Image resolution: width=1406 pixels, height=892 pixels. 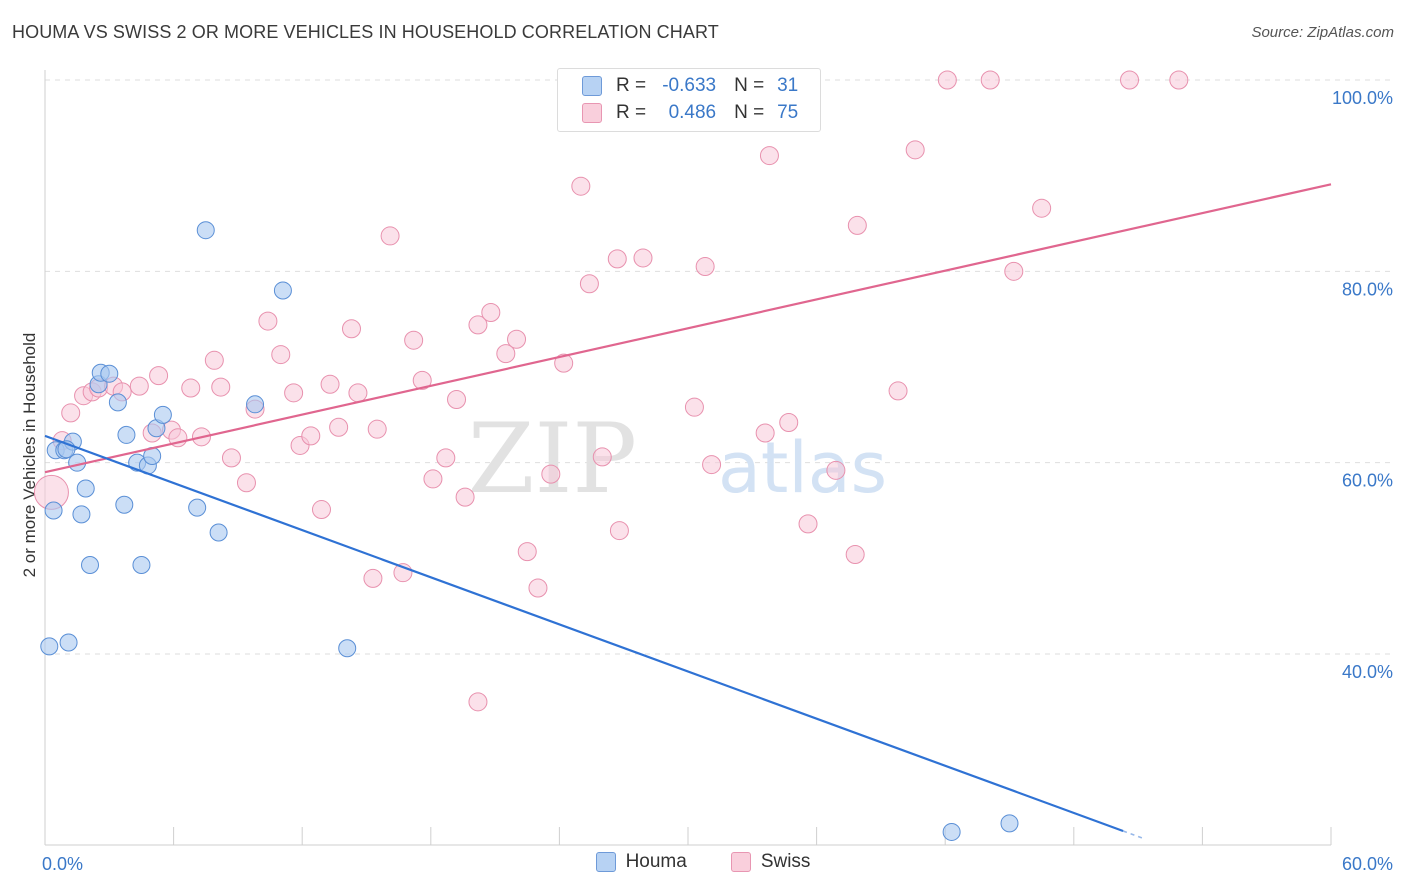 What do you see at coordinates (677, 459) in the screenshot?
I see `watermark: ZIP atlas` at bounding box center [677, 459].